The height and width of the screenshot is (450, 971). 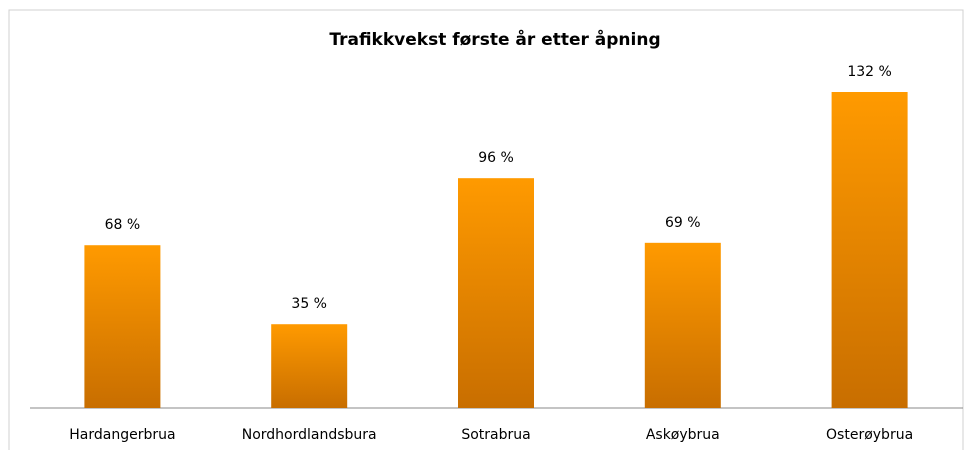 What do you see at coordinates (494, 39) in the screenshot?
I see `chart-title: Trafikkvekst første år etter åpning` at bounding box center [494, 39].